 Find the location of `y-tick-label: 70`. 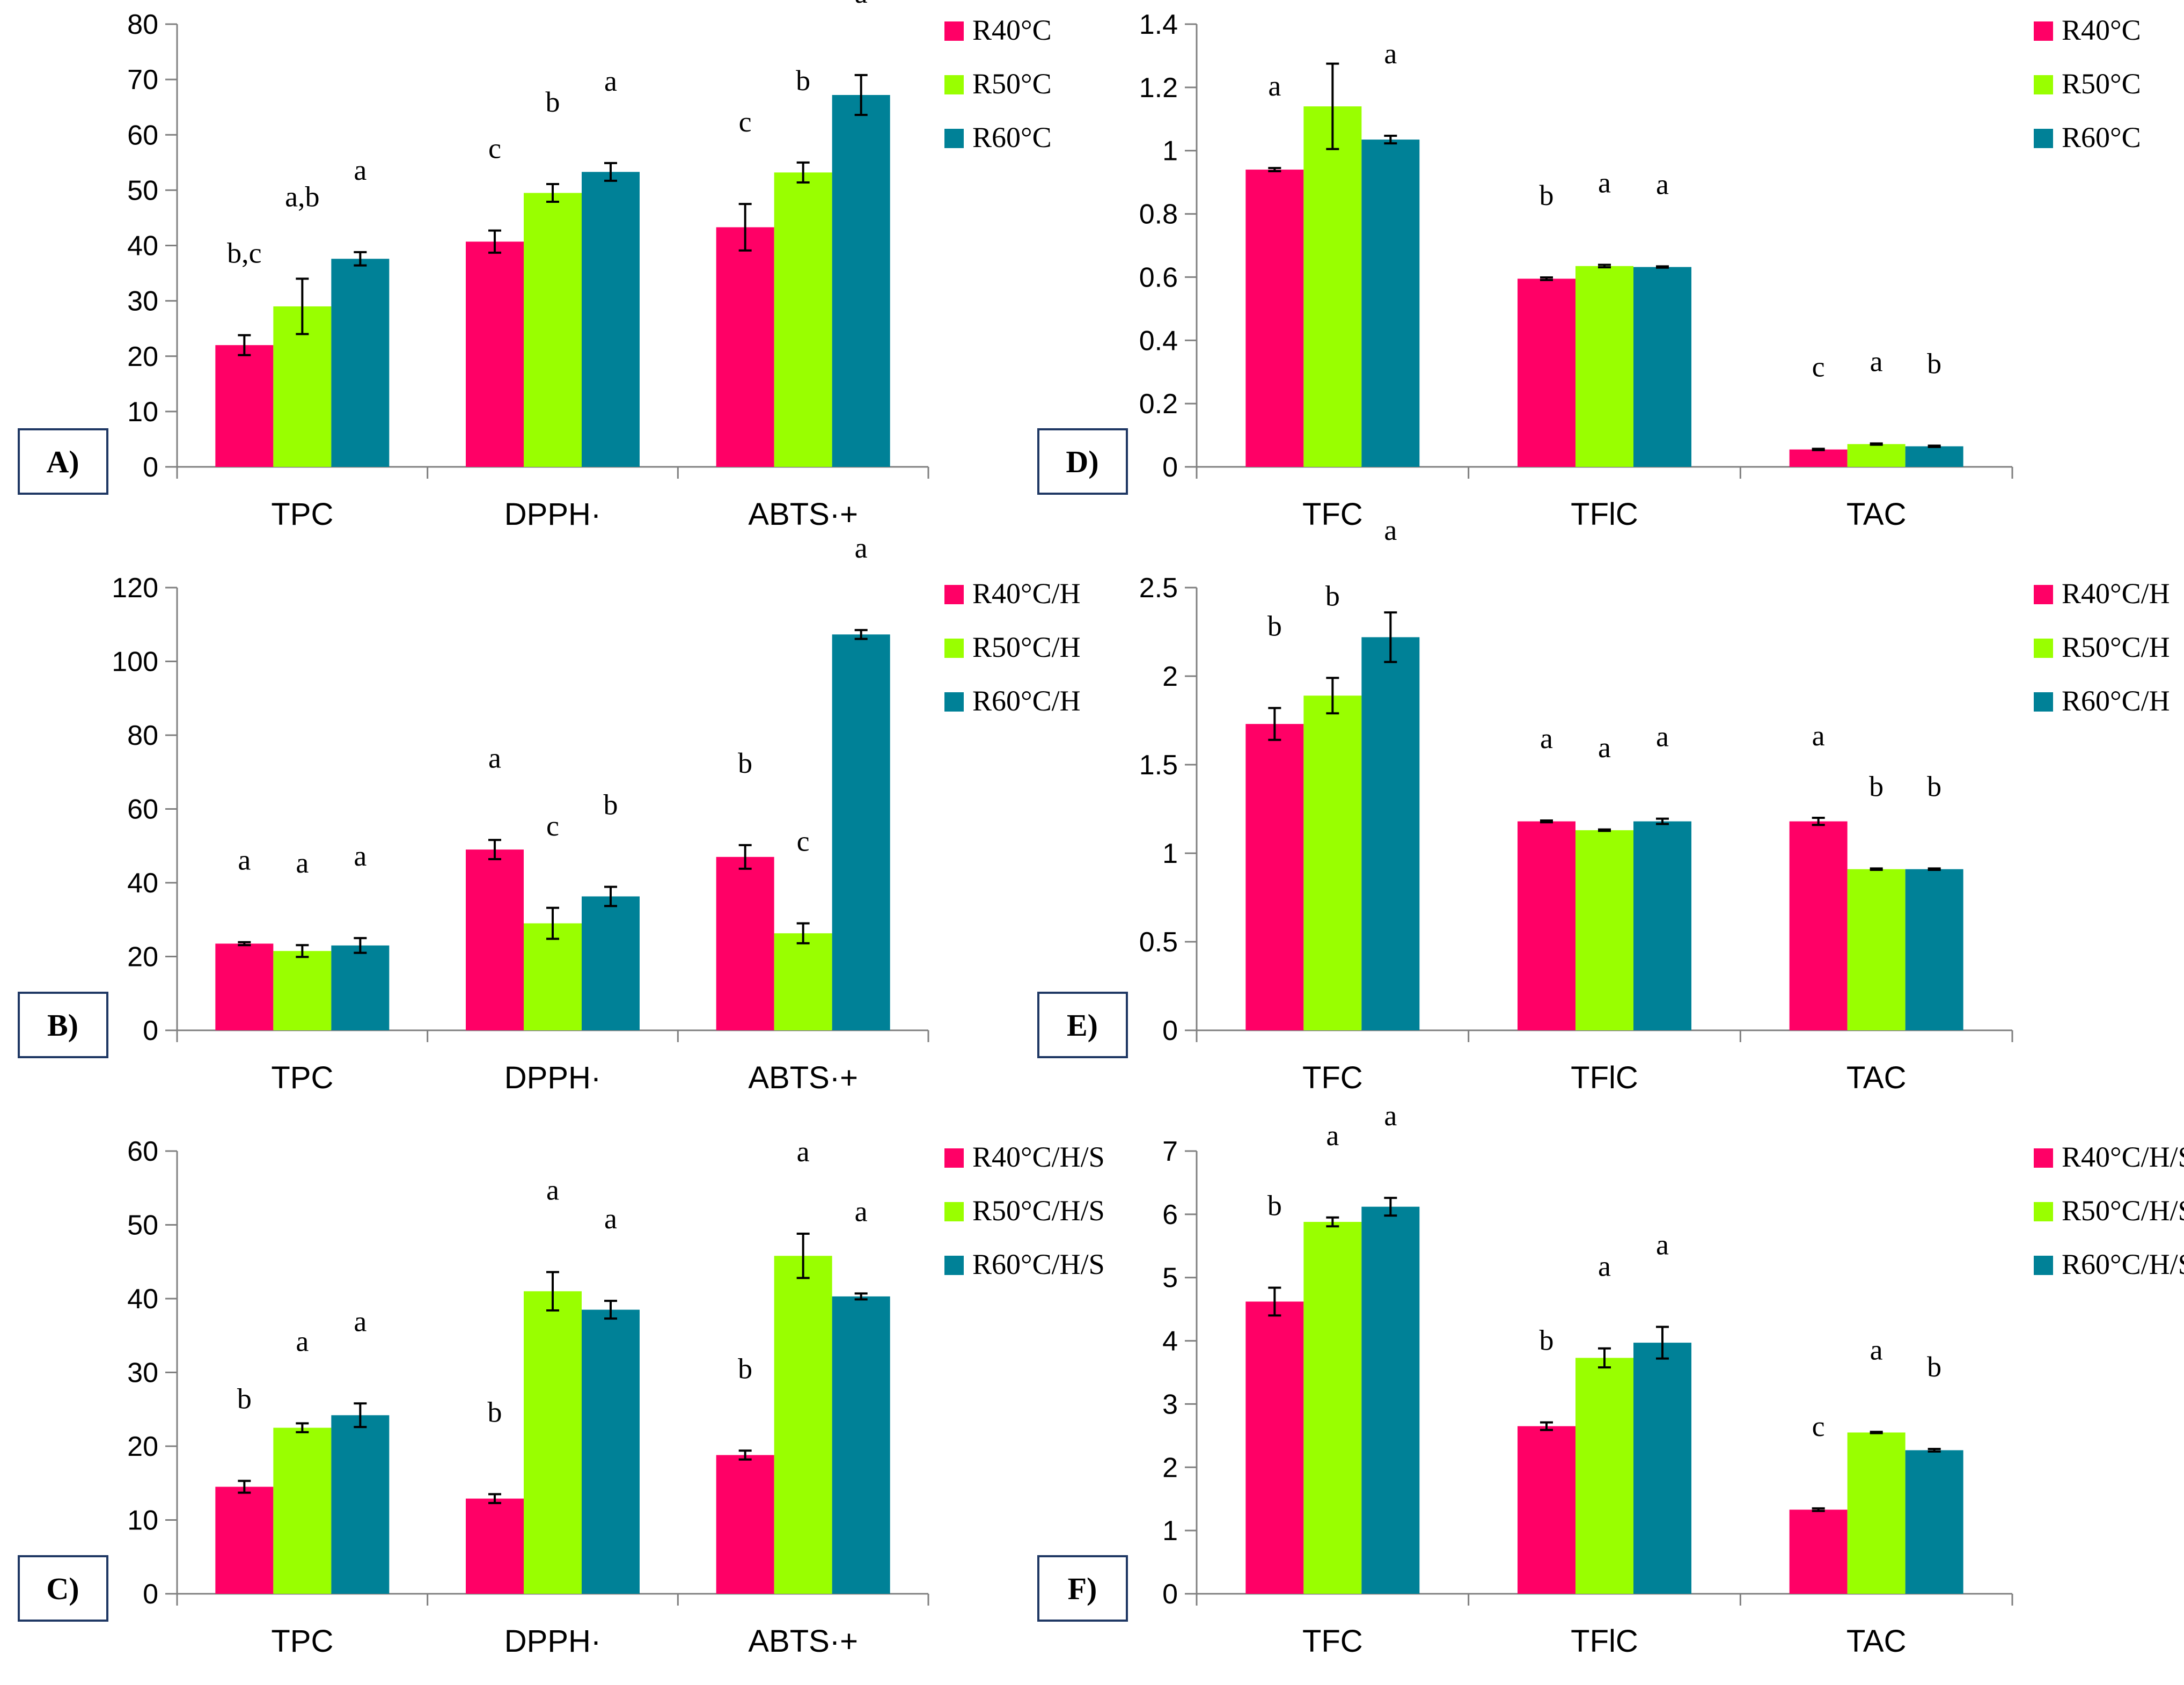

y-tick-label: 70 is located at coordinates (143, 80).